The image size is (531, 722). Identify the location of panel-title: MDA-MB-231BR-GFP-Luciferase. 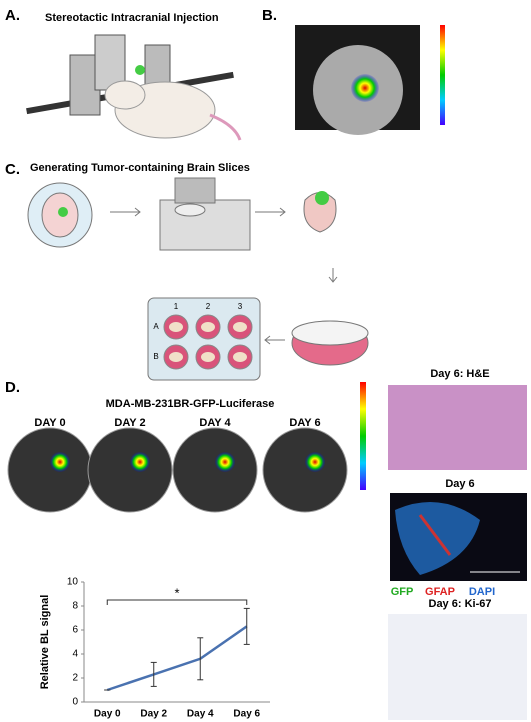
(190, 404).